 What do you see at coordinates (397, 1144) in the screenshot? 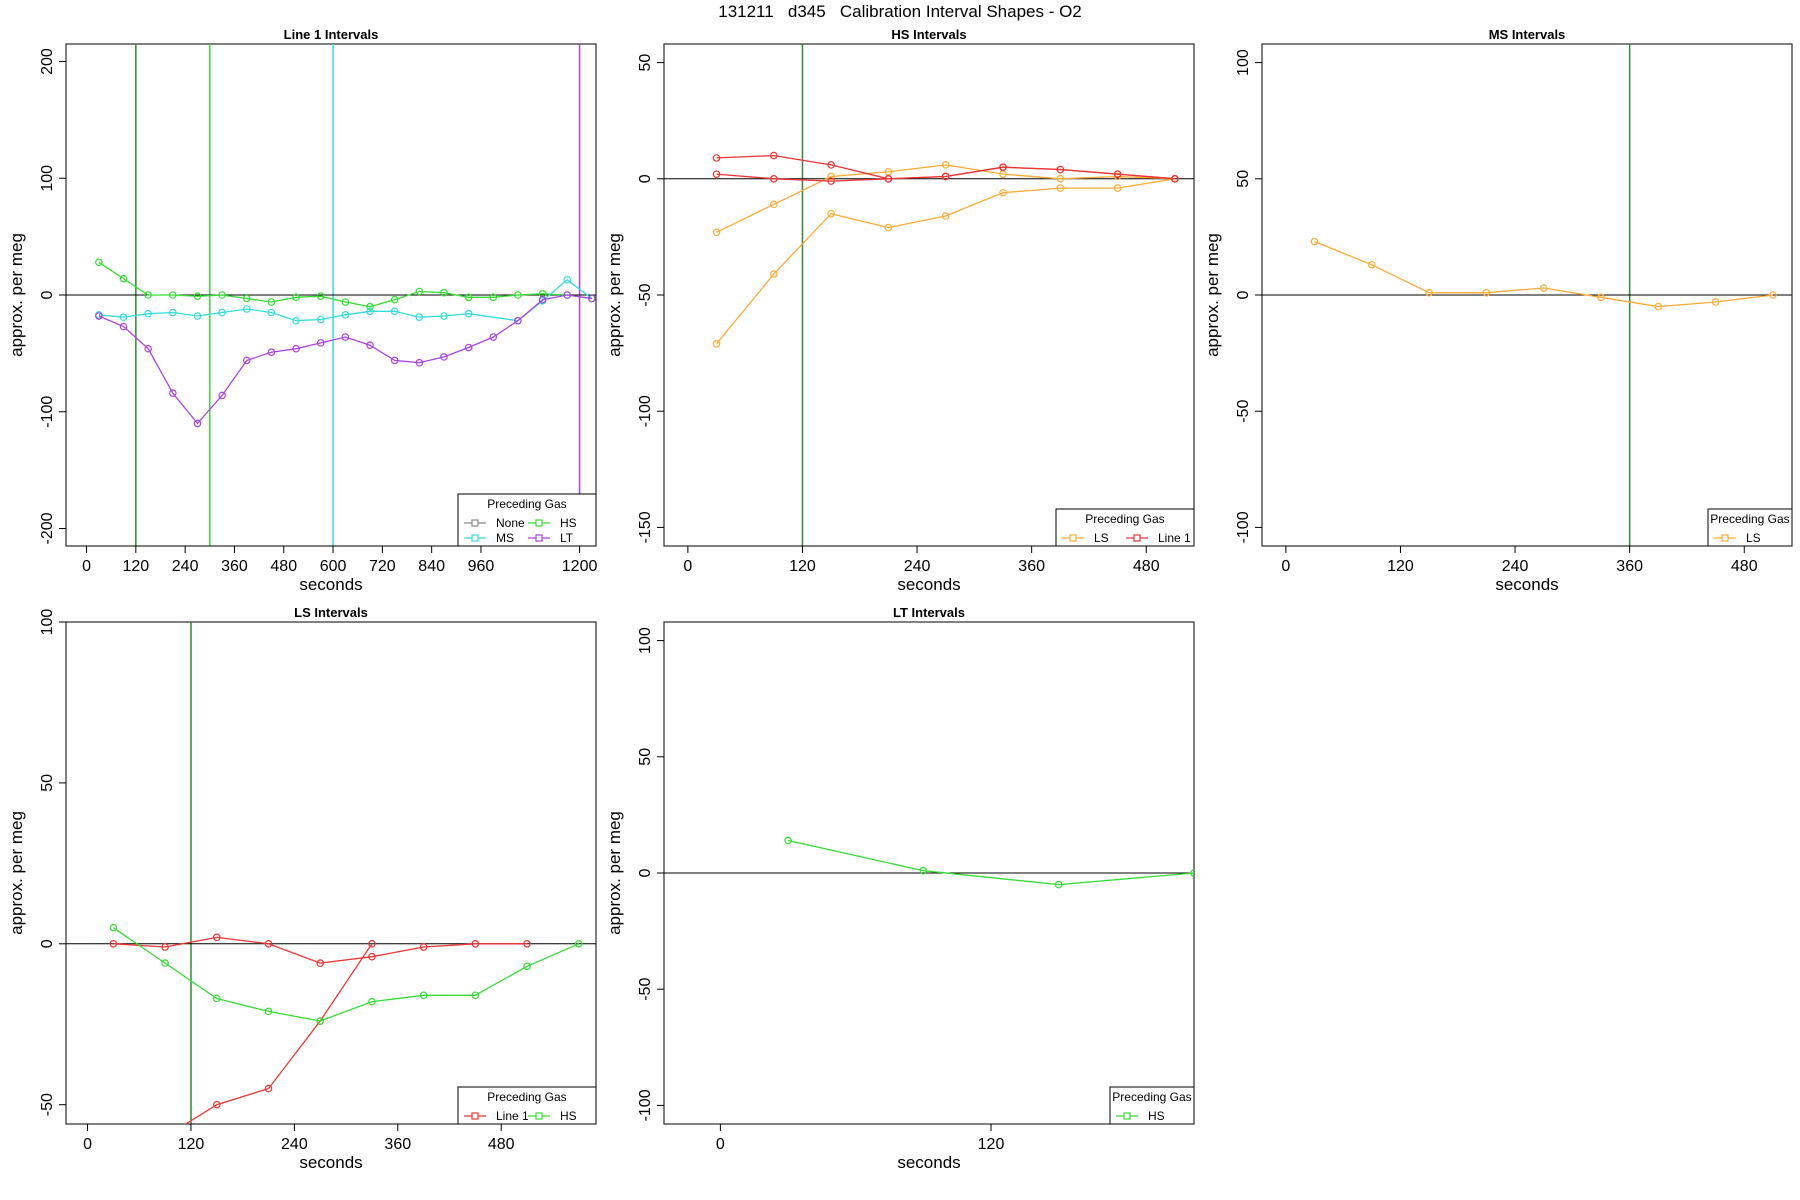
I see `x-tick-label: 360` at bounding box center [397, 1144].